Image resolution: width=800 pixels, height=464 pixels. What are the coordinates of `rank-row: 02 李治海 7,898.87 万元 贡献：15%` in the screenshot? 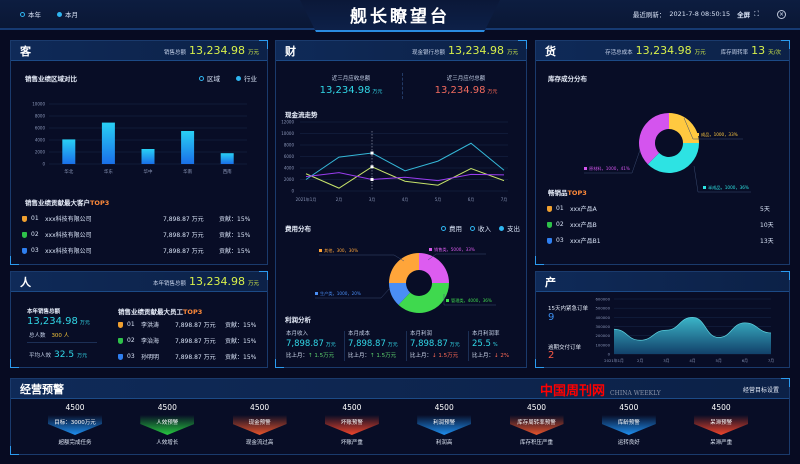 It's located at (187, 340).